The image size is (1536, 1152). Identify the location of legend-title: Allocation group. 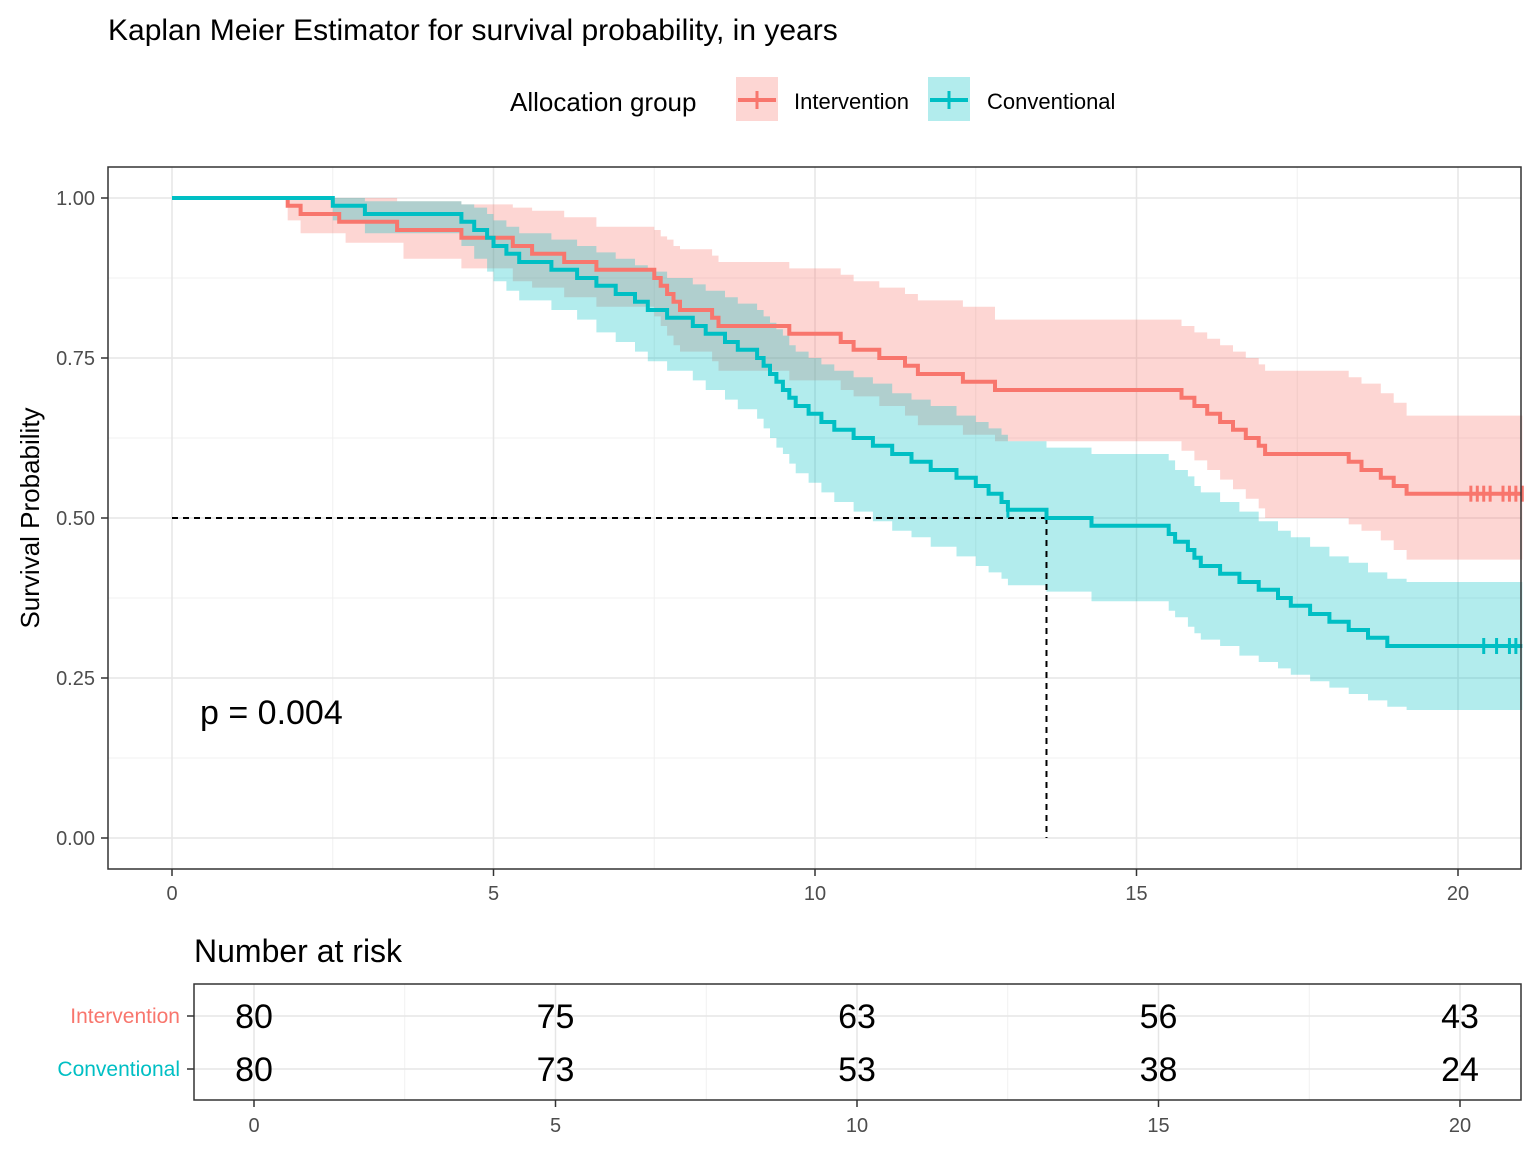
(603, 102).